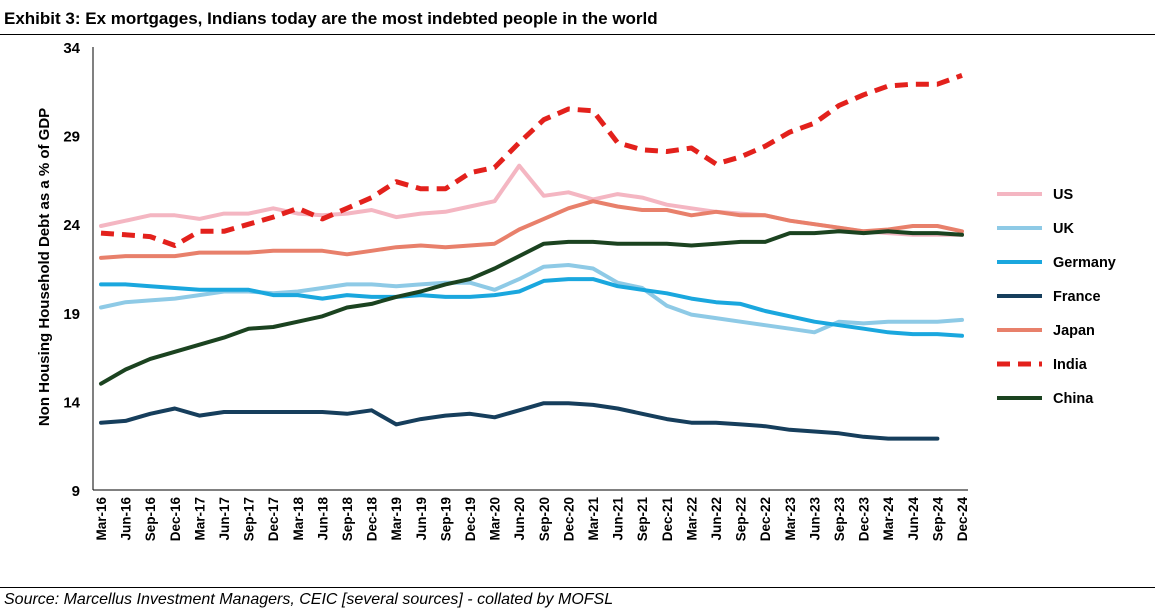  Describe the element at coordinates (372, 519) in the screenshot. I see `x-tick-label: Dec-18` at that location.